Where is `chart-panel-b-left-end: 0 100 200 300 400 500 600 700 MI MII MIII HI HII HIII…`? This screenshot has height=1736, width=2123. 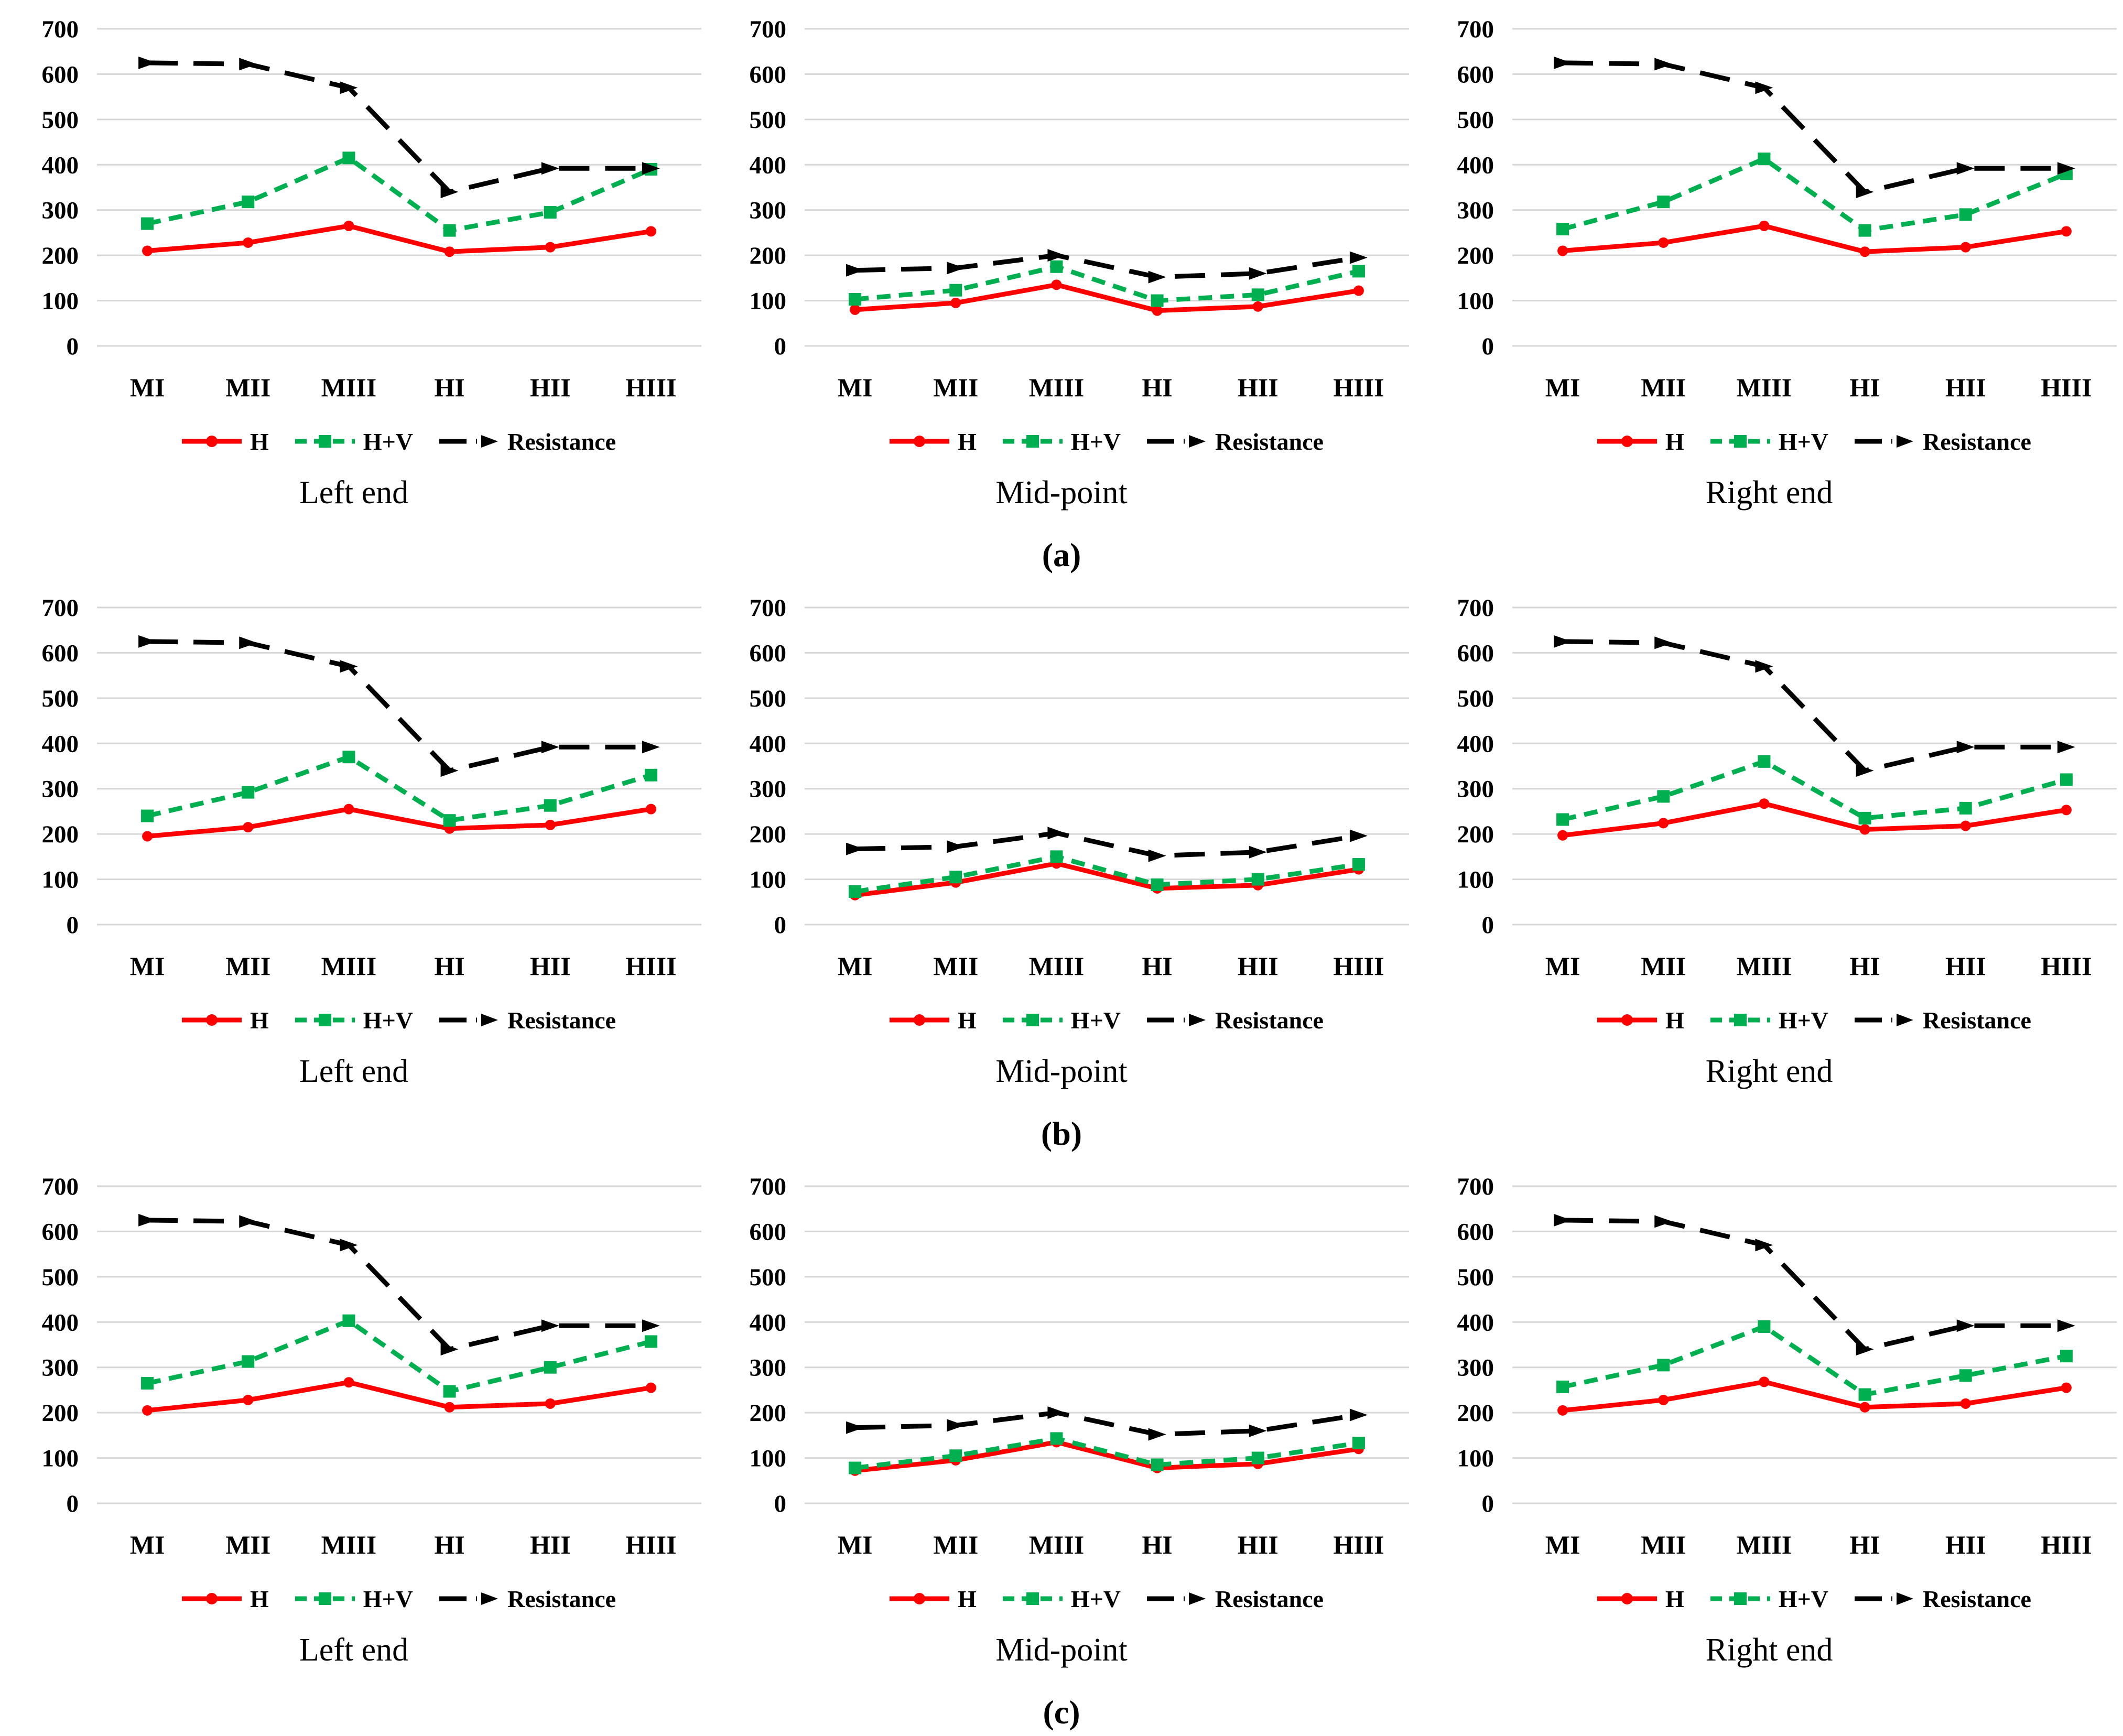
chart-panel-b-left-end: 0 100 200 300 400 500 600 700 MI MII MIII HI HII HIII… is located at coordinates (354, 844).